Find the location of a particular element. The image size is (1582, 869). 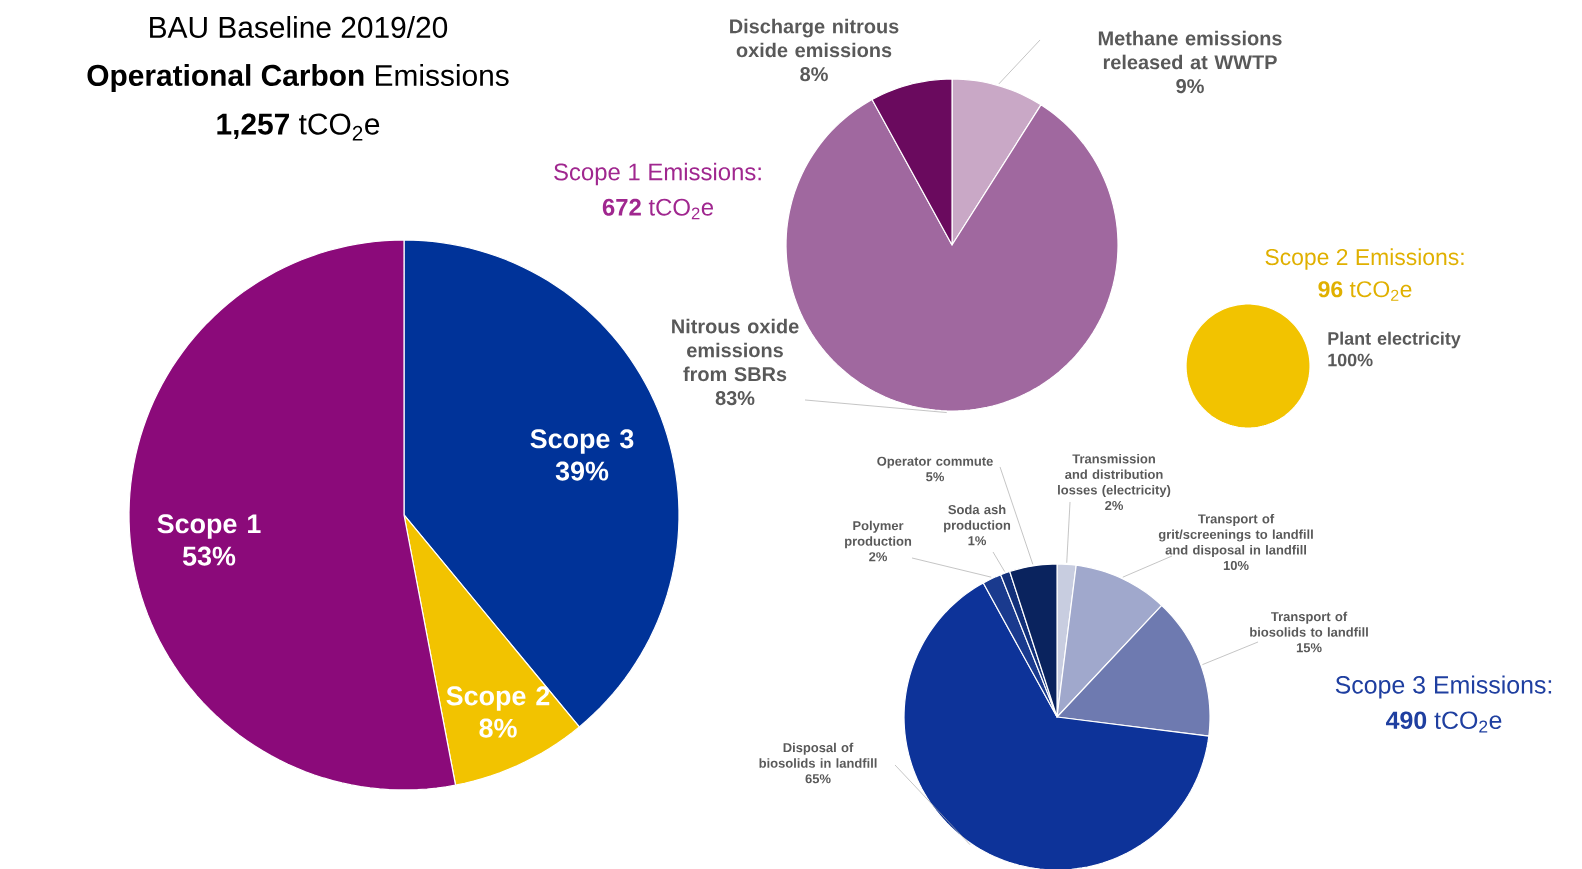

data-label: 53% is located at coordinates (209, 556).